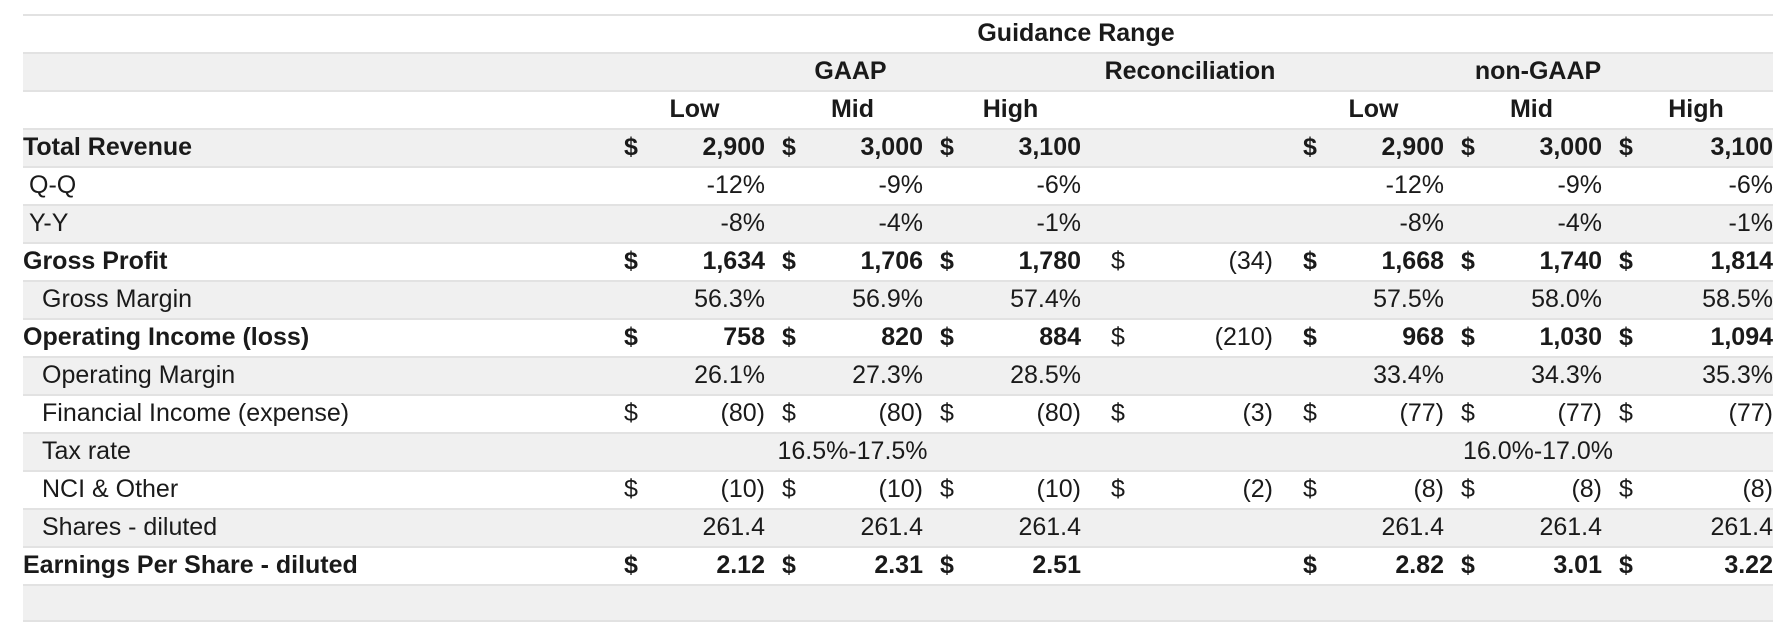 This screenshot has height=622, width=1790. I want to click on non-gaap-high-value: (8), so click(1757, 489).